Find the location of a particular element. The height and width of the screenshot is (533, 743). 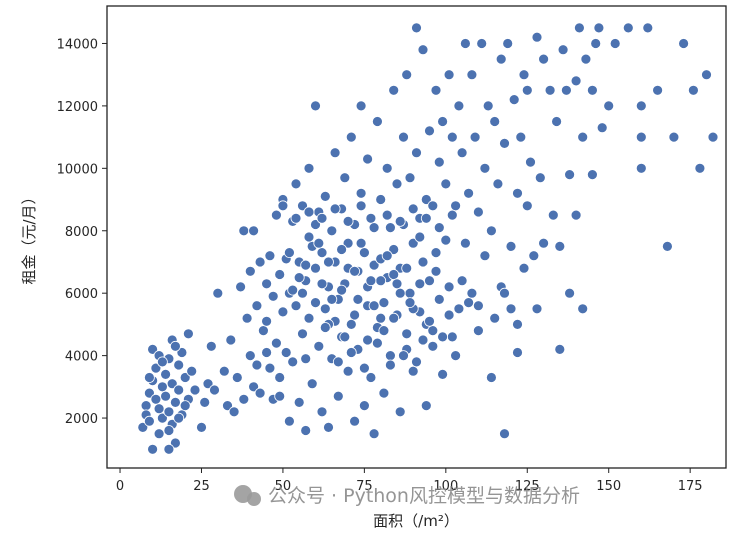

x-axis-label: 面积（/m²） is located at coordinates (416, 521).